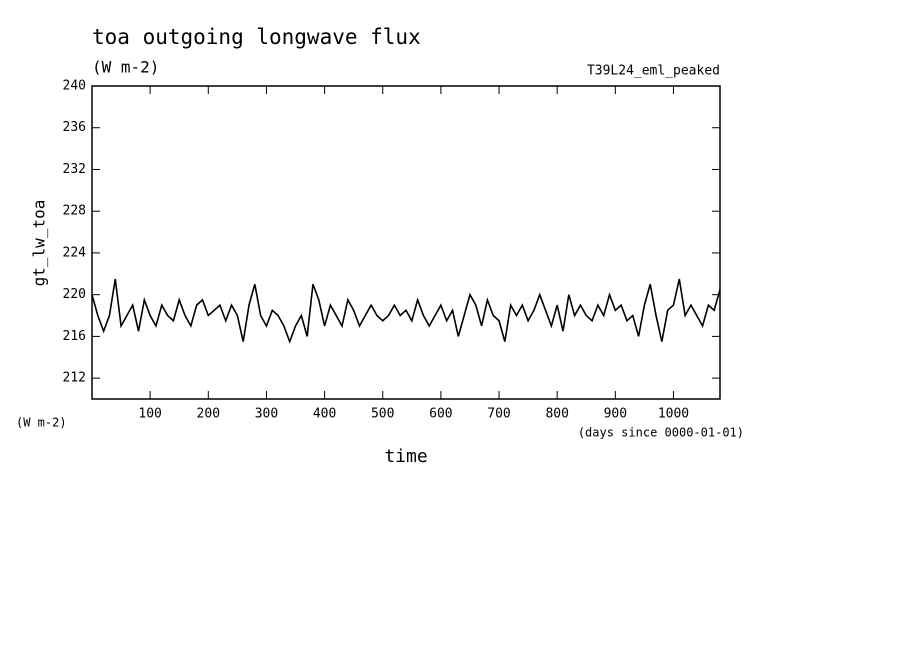 Image resolution: width=904 pixels, height=658 pixels. I want to click on y-tick-label: 220, so click(74, 294).